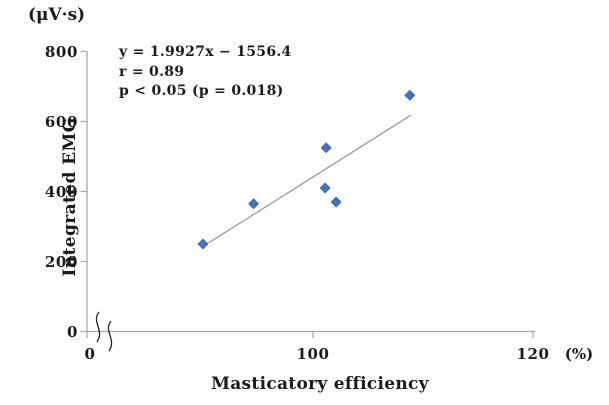 This screenshot has height=405, width=609. Describe the element at coordinates (57, 15) in the screenshot. I see `y-axis-unit-label: (μV·s)` at that location.